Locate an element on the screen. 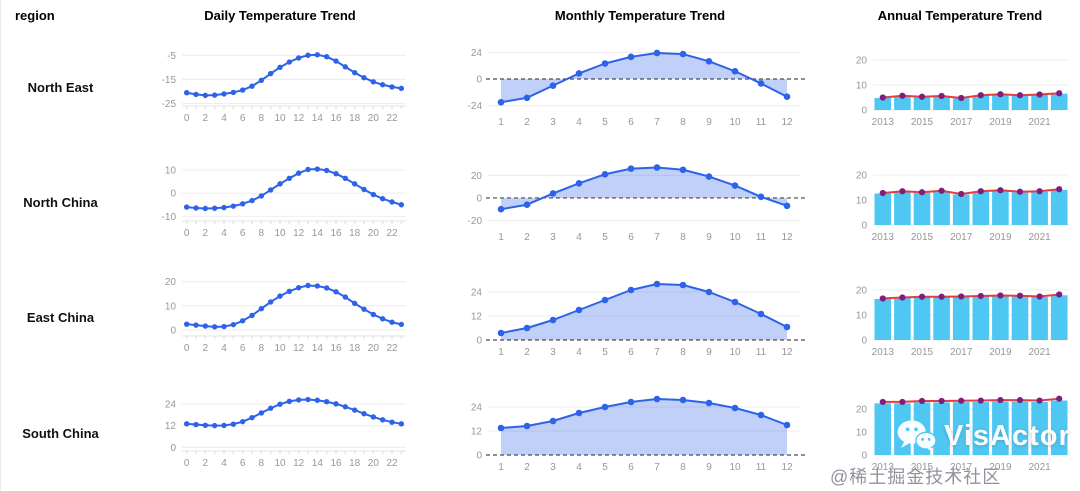  south-china-annual-chart: 20 10 0 2013 2015 2017 2019 2021 is located at coordinates (960, 433).